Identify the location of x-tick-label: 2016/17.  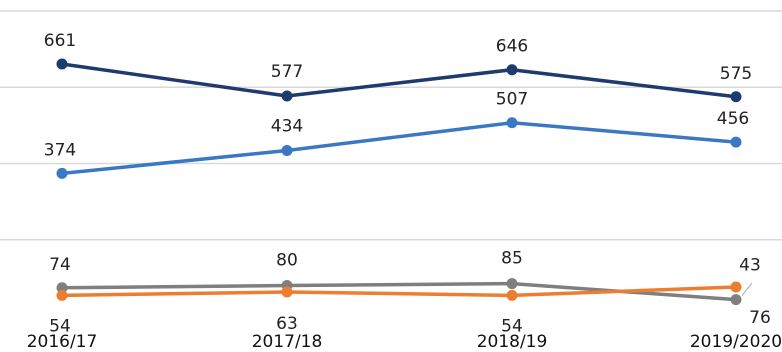
(62, 342).